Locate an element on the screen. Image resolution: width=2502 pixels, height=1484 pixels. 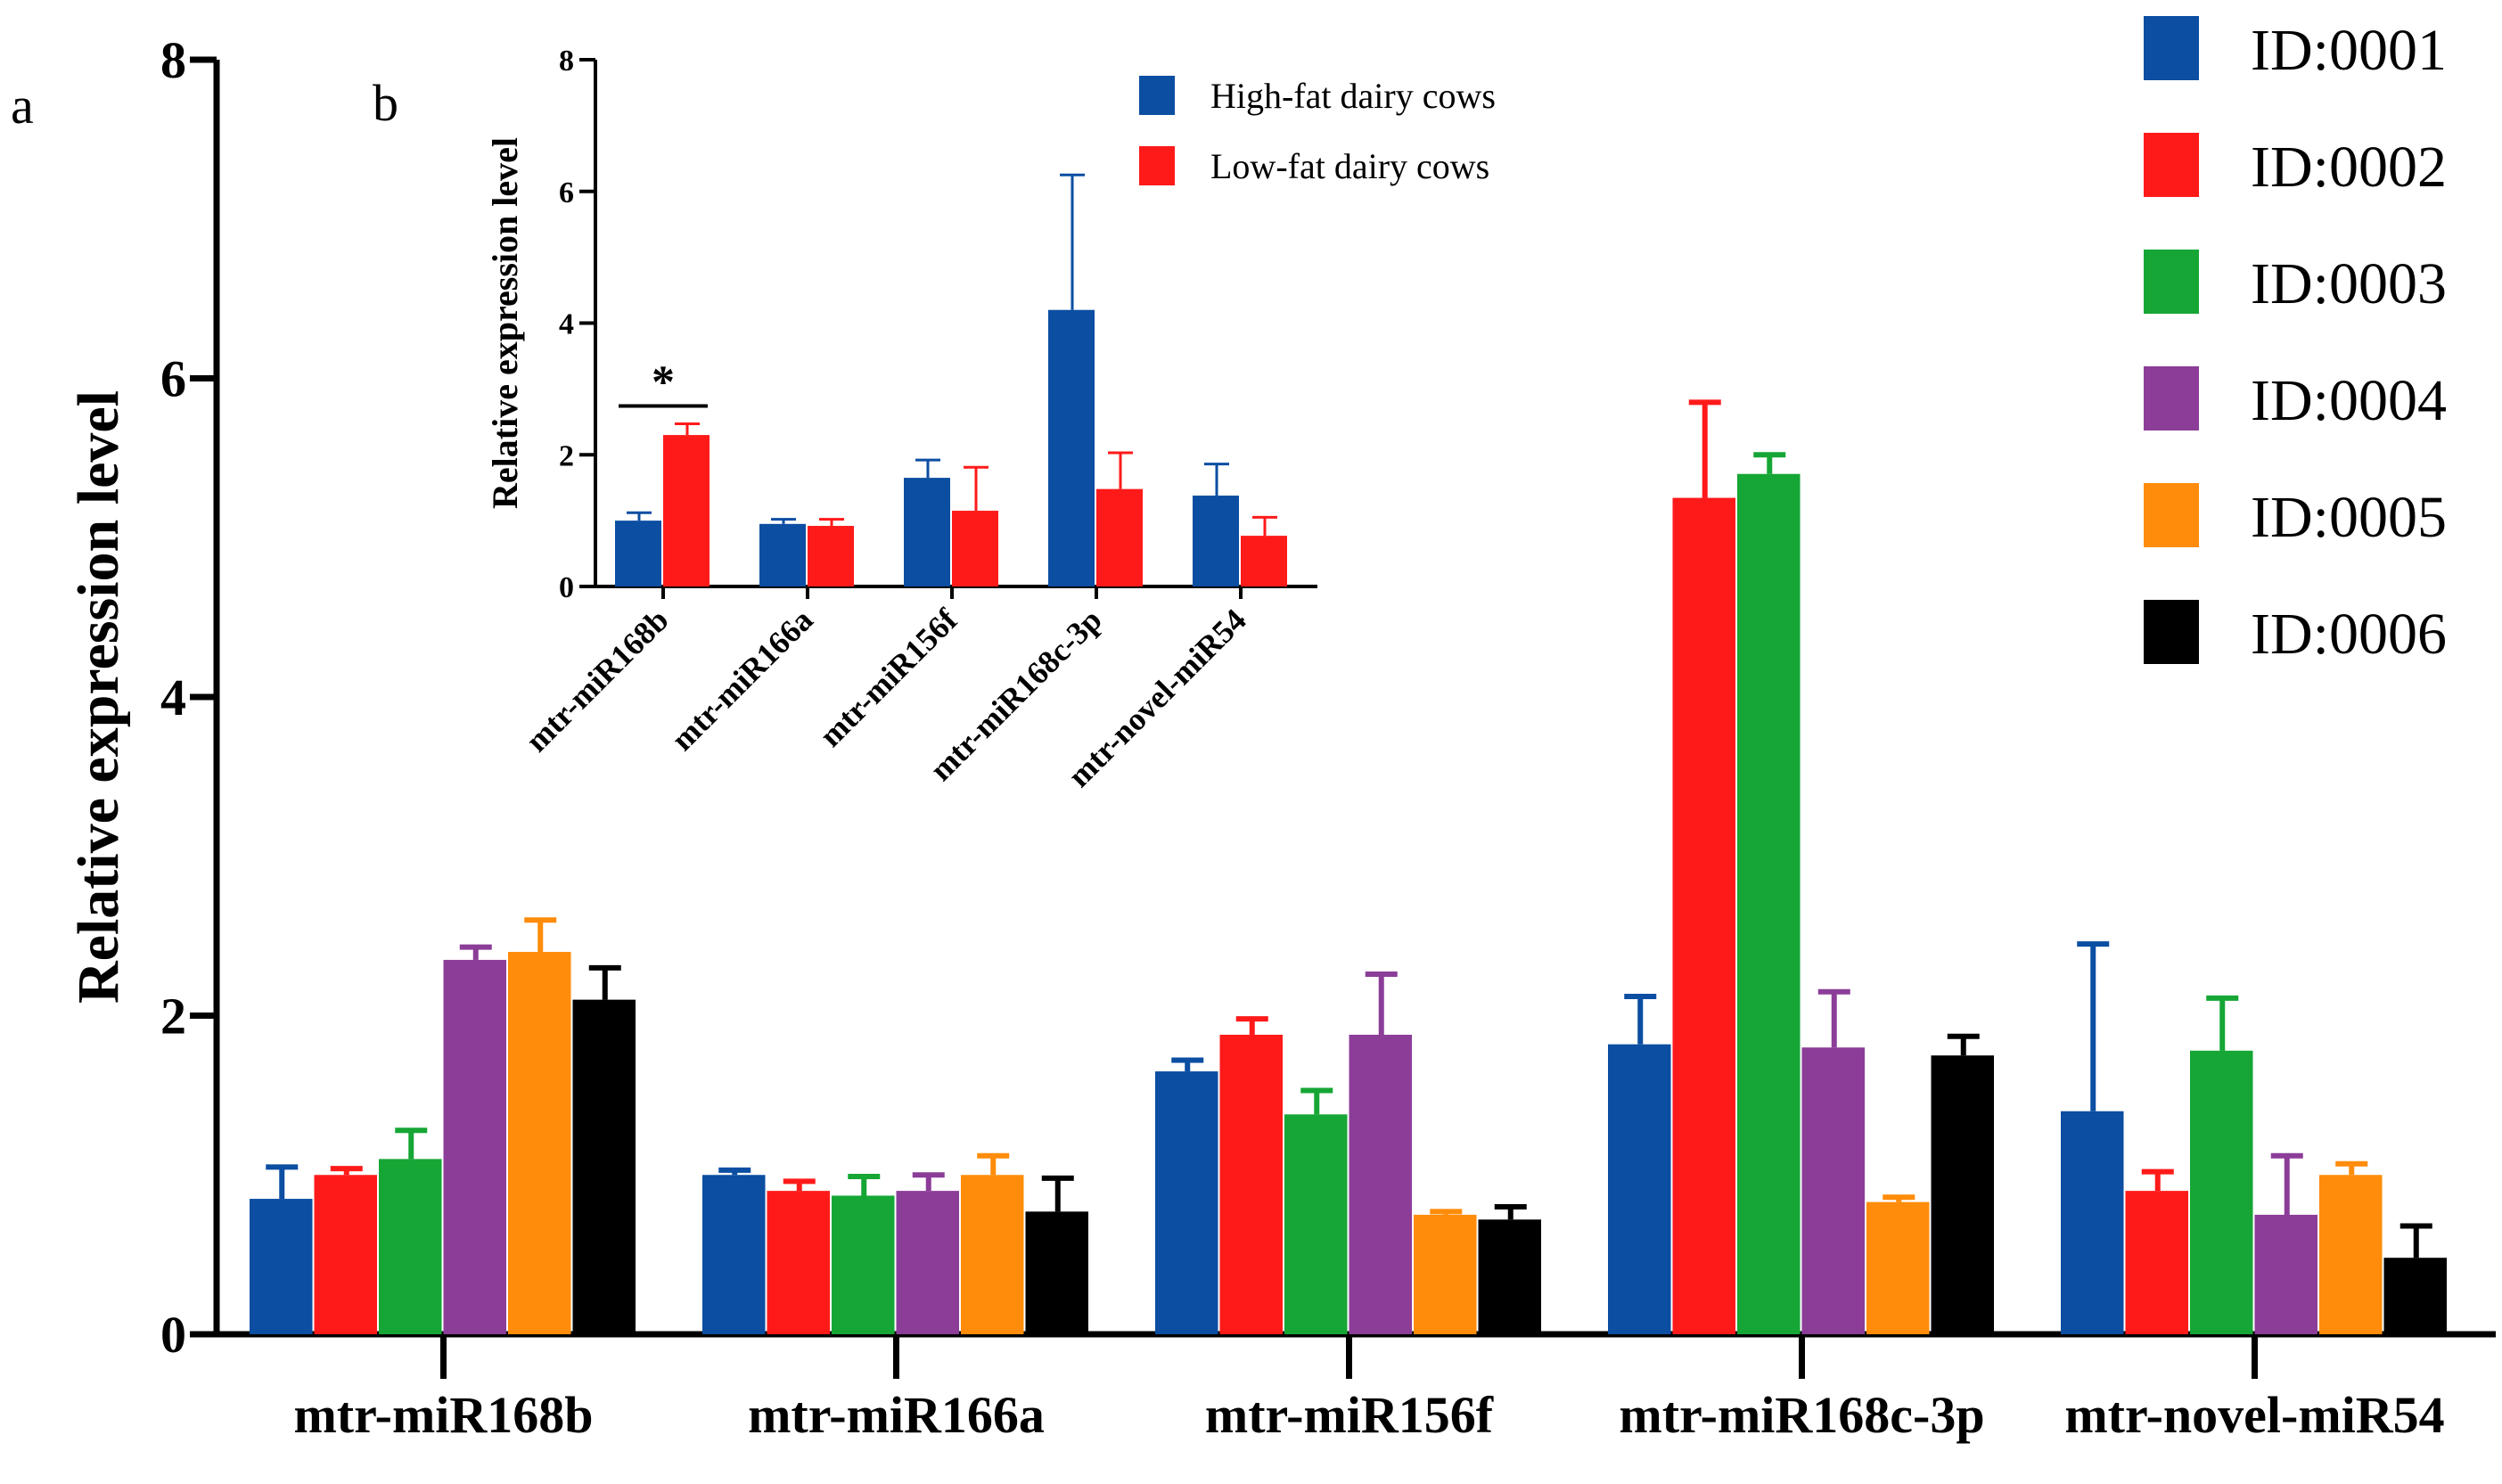
x-tick-label: mtr-miR168c-3p is located at coordinates (1801, 1415).